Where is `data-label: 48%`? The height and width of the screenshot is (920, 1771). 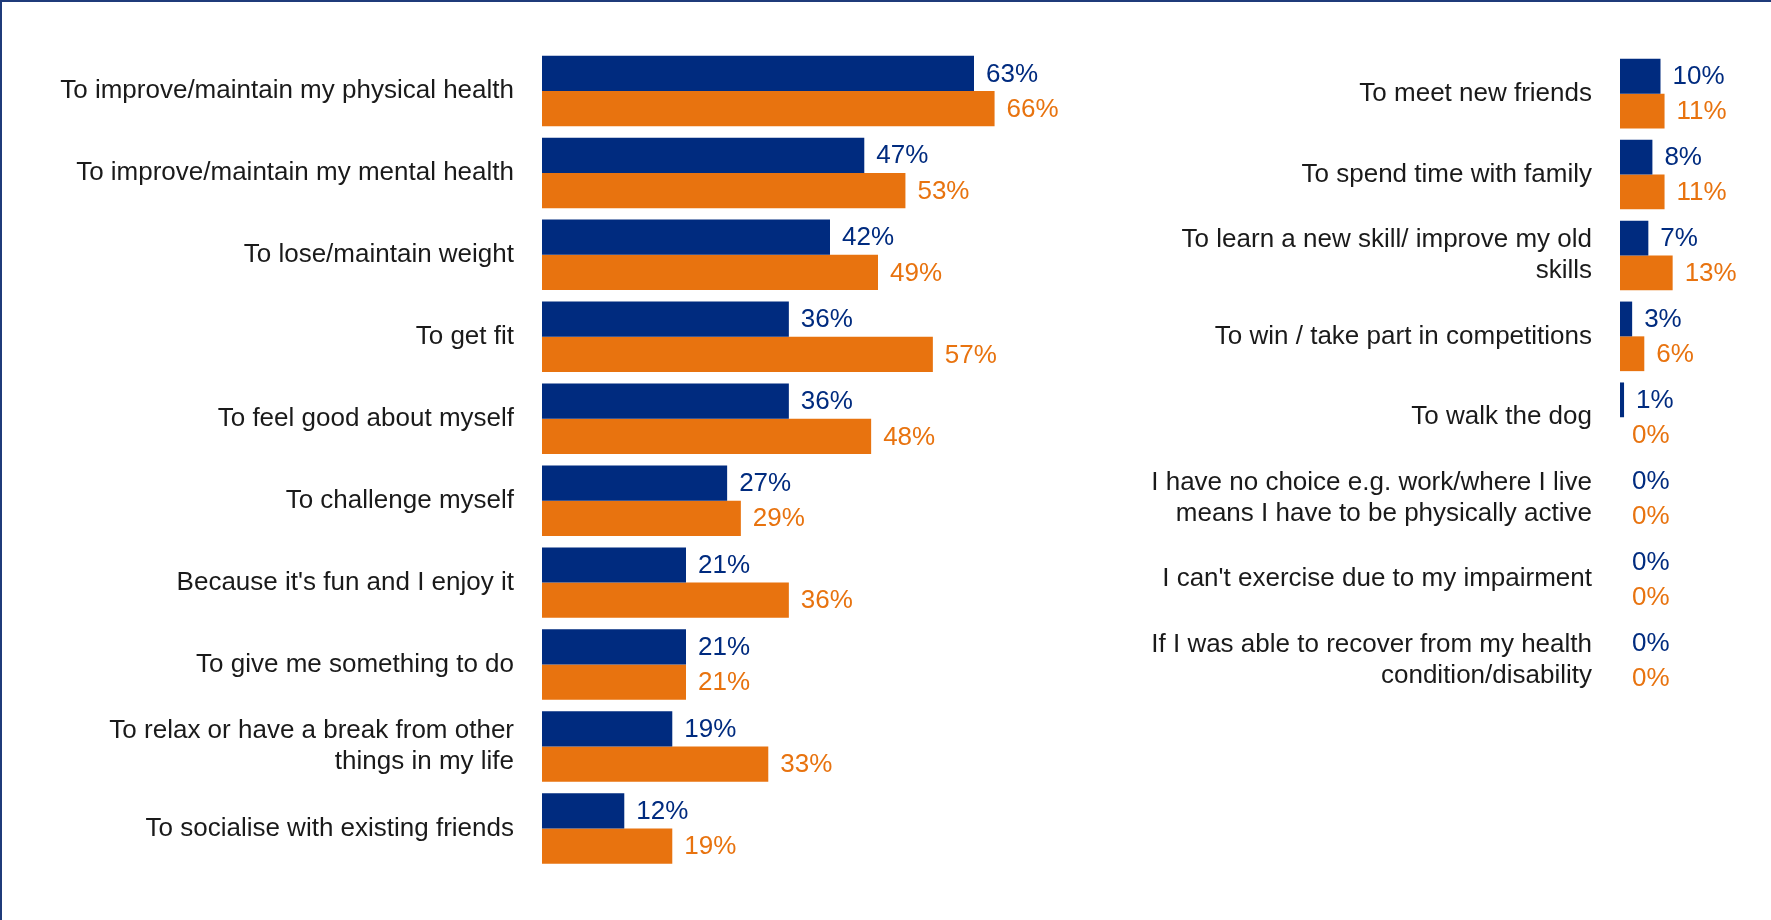
data-label: 48% is located at coordinates (909, 435).